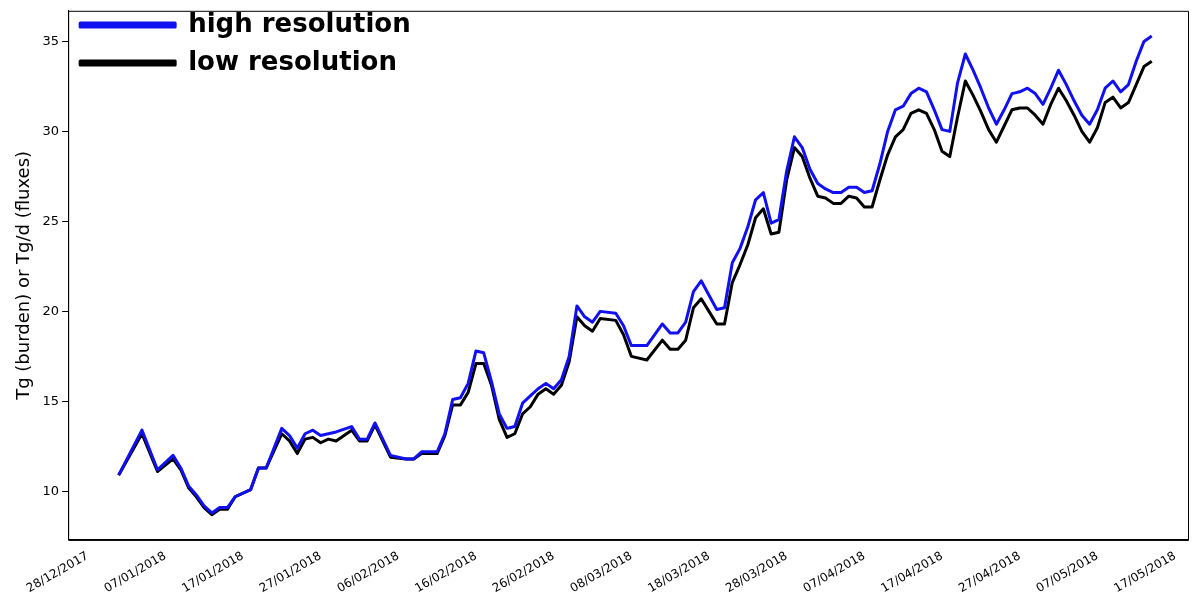 The height and width of the screenshot is (603, 1196). Describe the element at coordinates (23, 275) in the screenshot. I see `y-axis-title: Tg (burden) or Tg/d (fluxes)` at that location.